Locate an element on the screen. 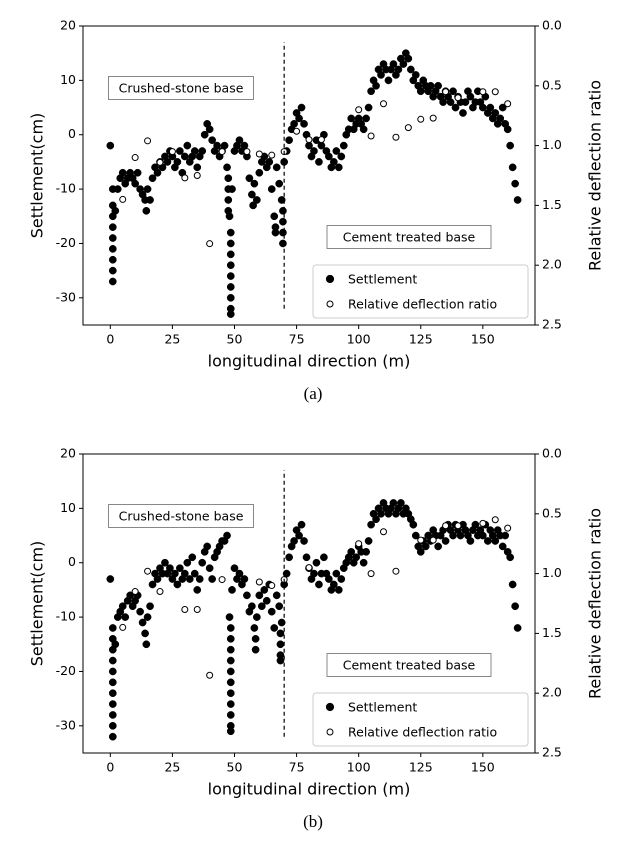 The height and width of the screenshot is (843, 628). annotation-box is located at coordinates (181, 516).